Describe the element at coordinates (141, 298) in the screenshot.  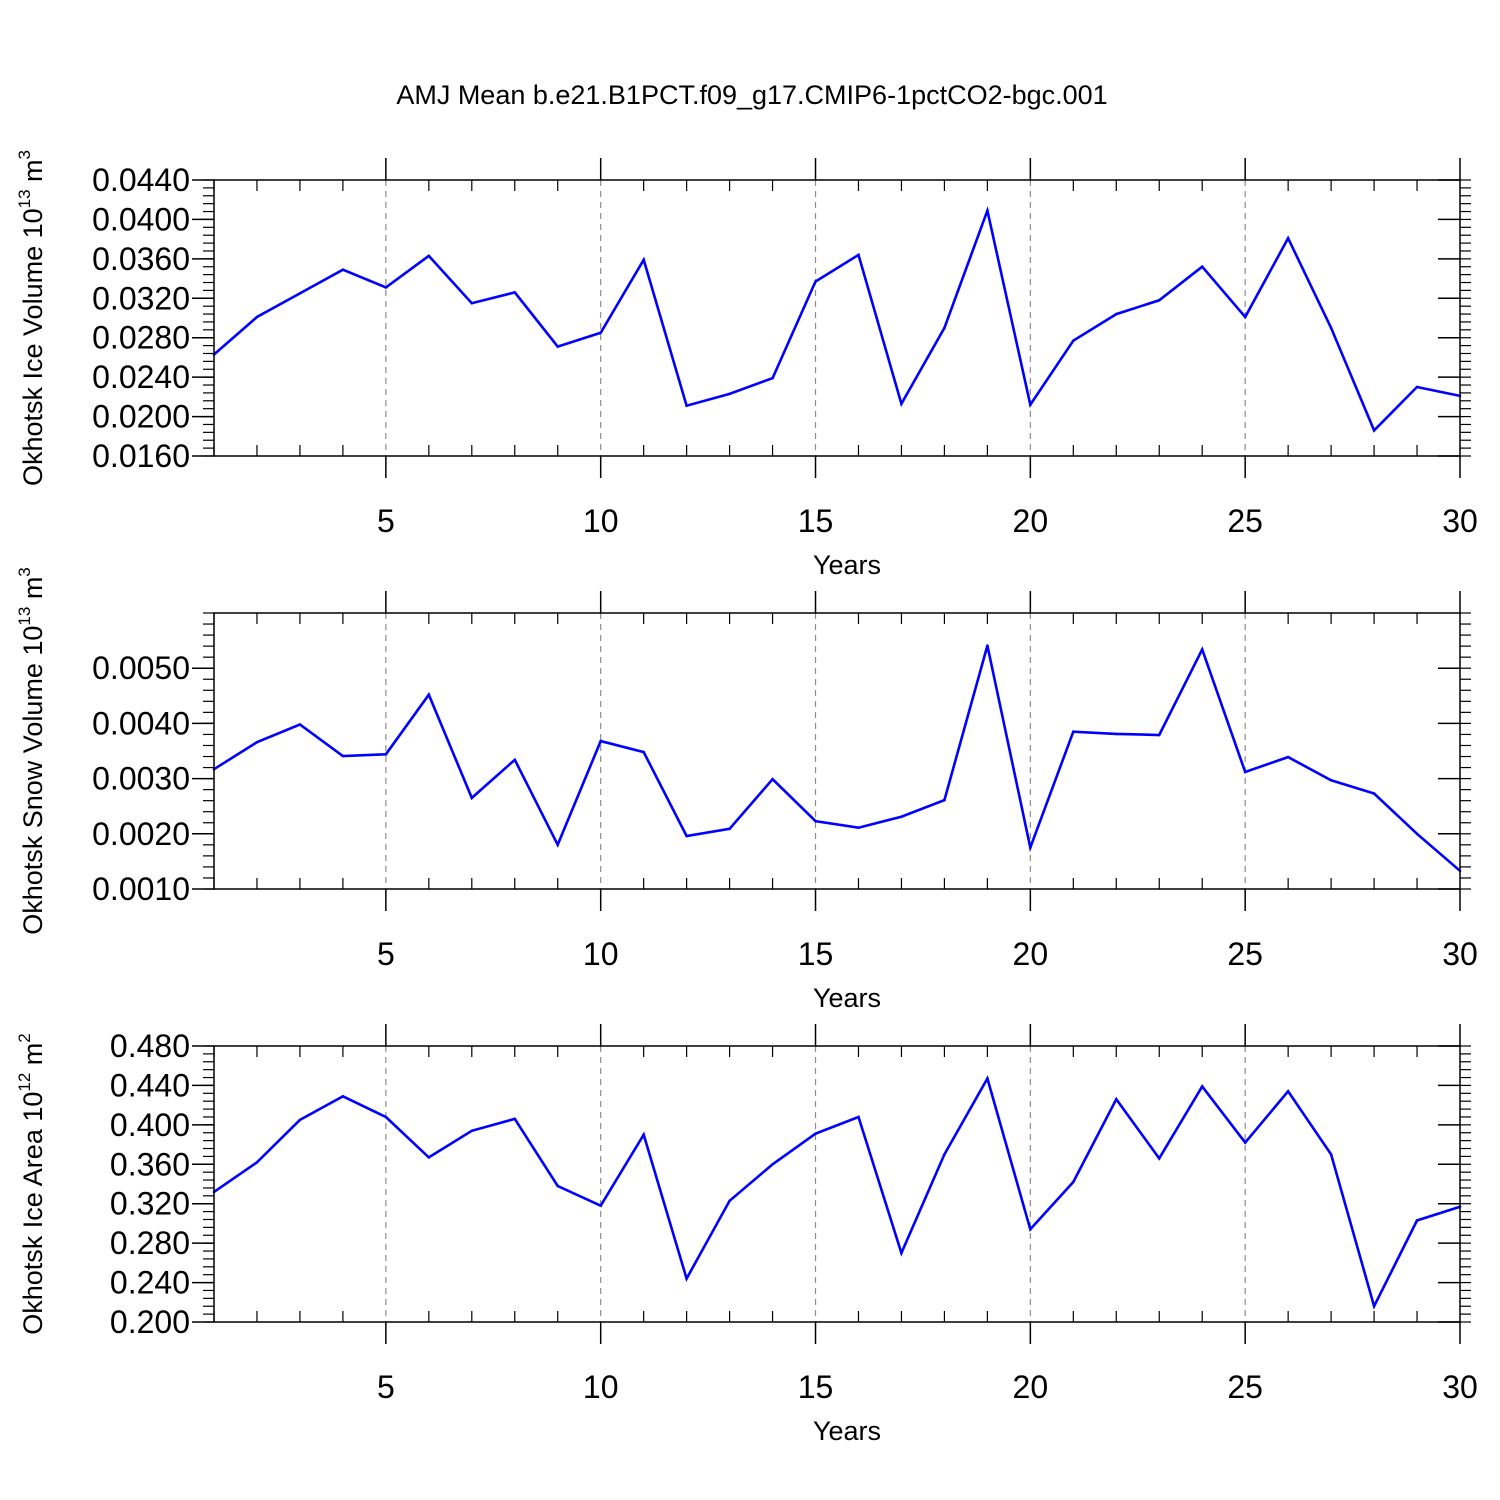
I see `y-tick-label: 0.0320` at that location.